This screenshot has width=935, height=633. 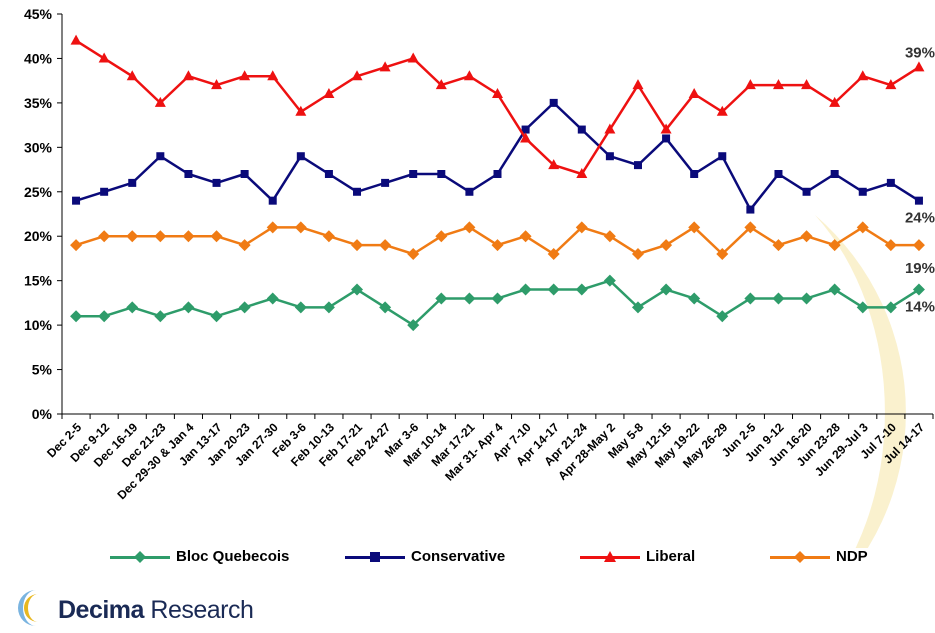 I want to click on watermark-arc-shape, so click(x=860, y=381).